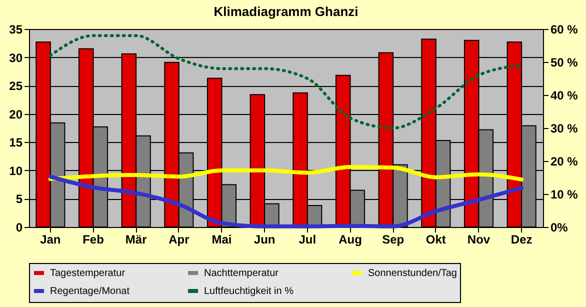 The height and width of the screenshot is (307, 586). I want to click on y-tick-label: 5, so click(19, 199).